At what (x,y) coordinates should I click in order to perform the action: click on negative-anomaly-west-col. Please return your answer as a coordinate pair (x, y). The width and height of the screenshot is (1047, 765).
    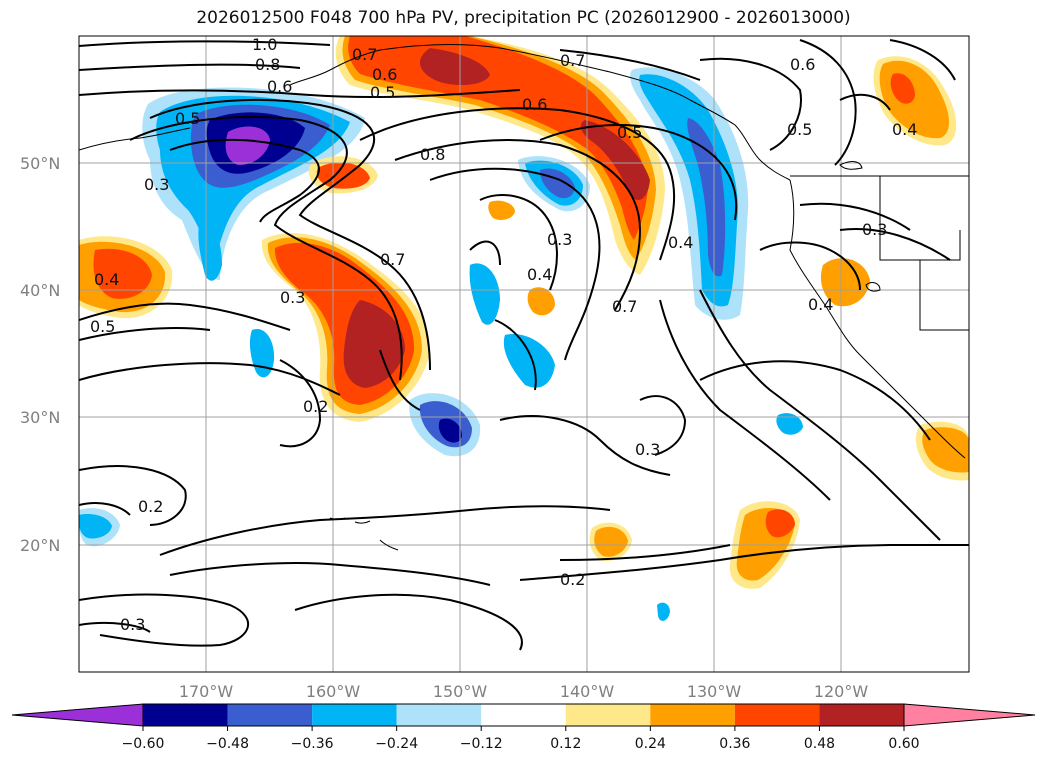
    Looking at the image, I should click on (210, 250).